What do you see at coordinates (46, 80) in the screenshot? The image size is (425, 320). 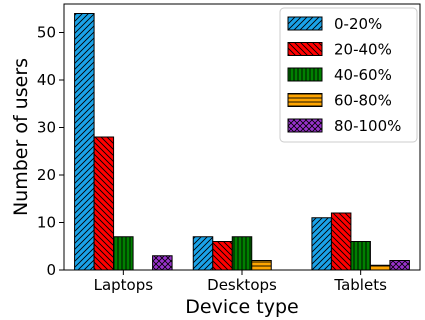 I see `y-tick-label: 40` at bounding box center [46, 80].